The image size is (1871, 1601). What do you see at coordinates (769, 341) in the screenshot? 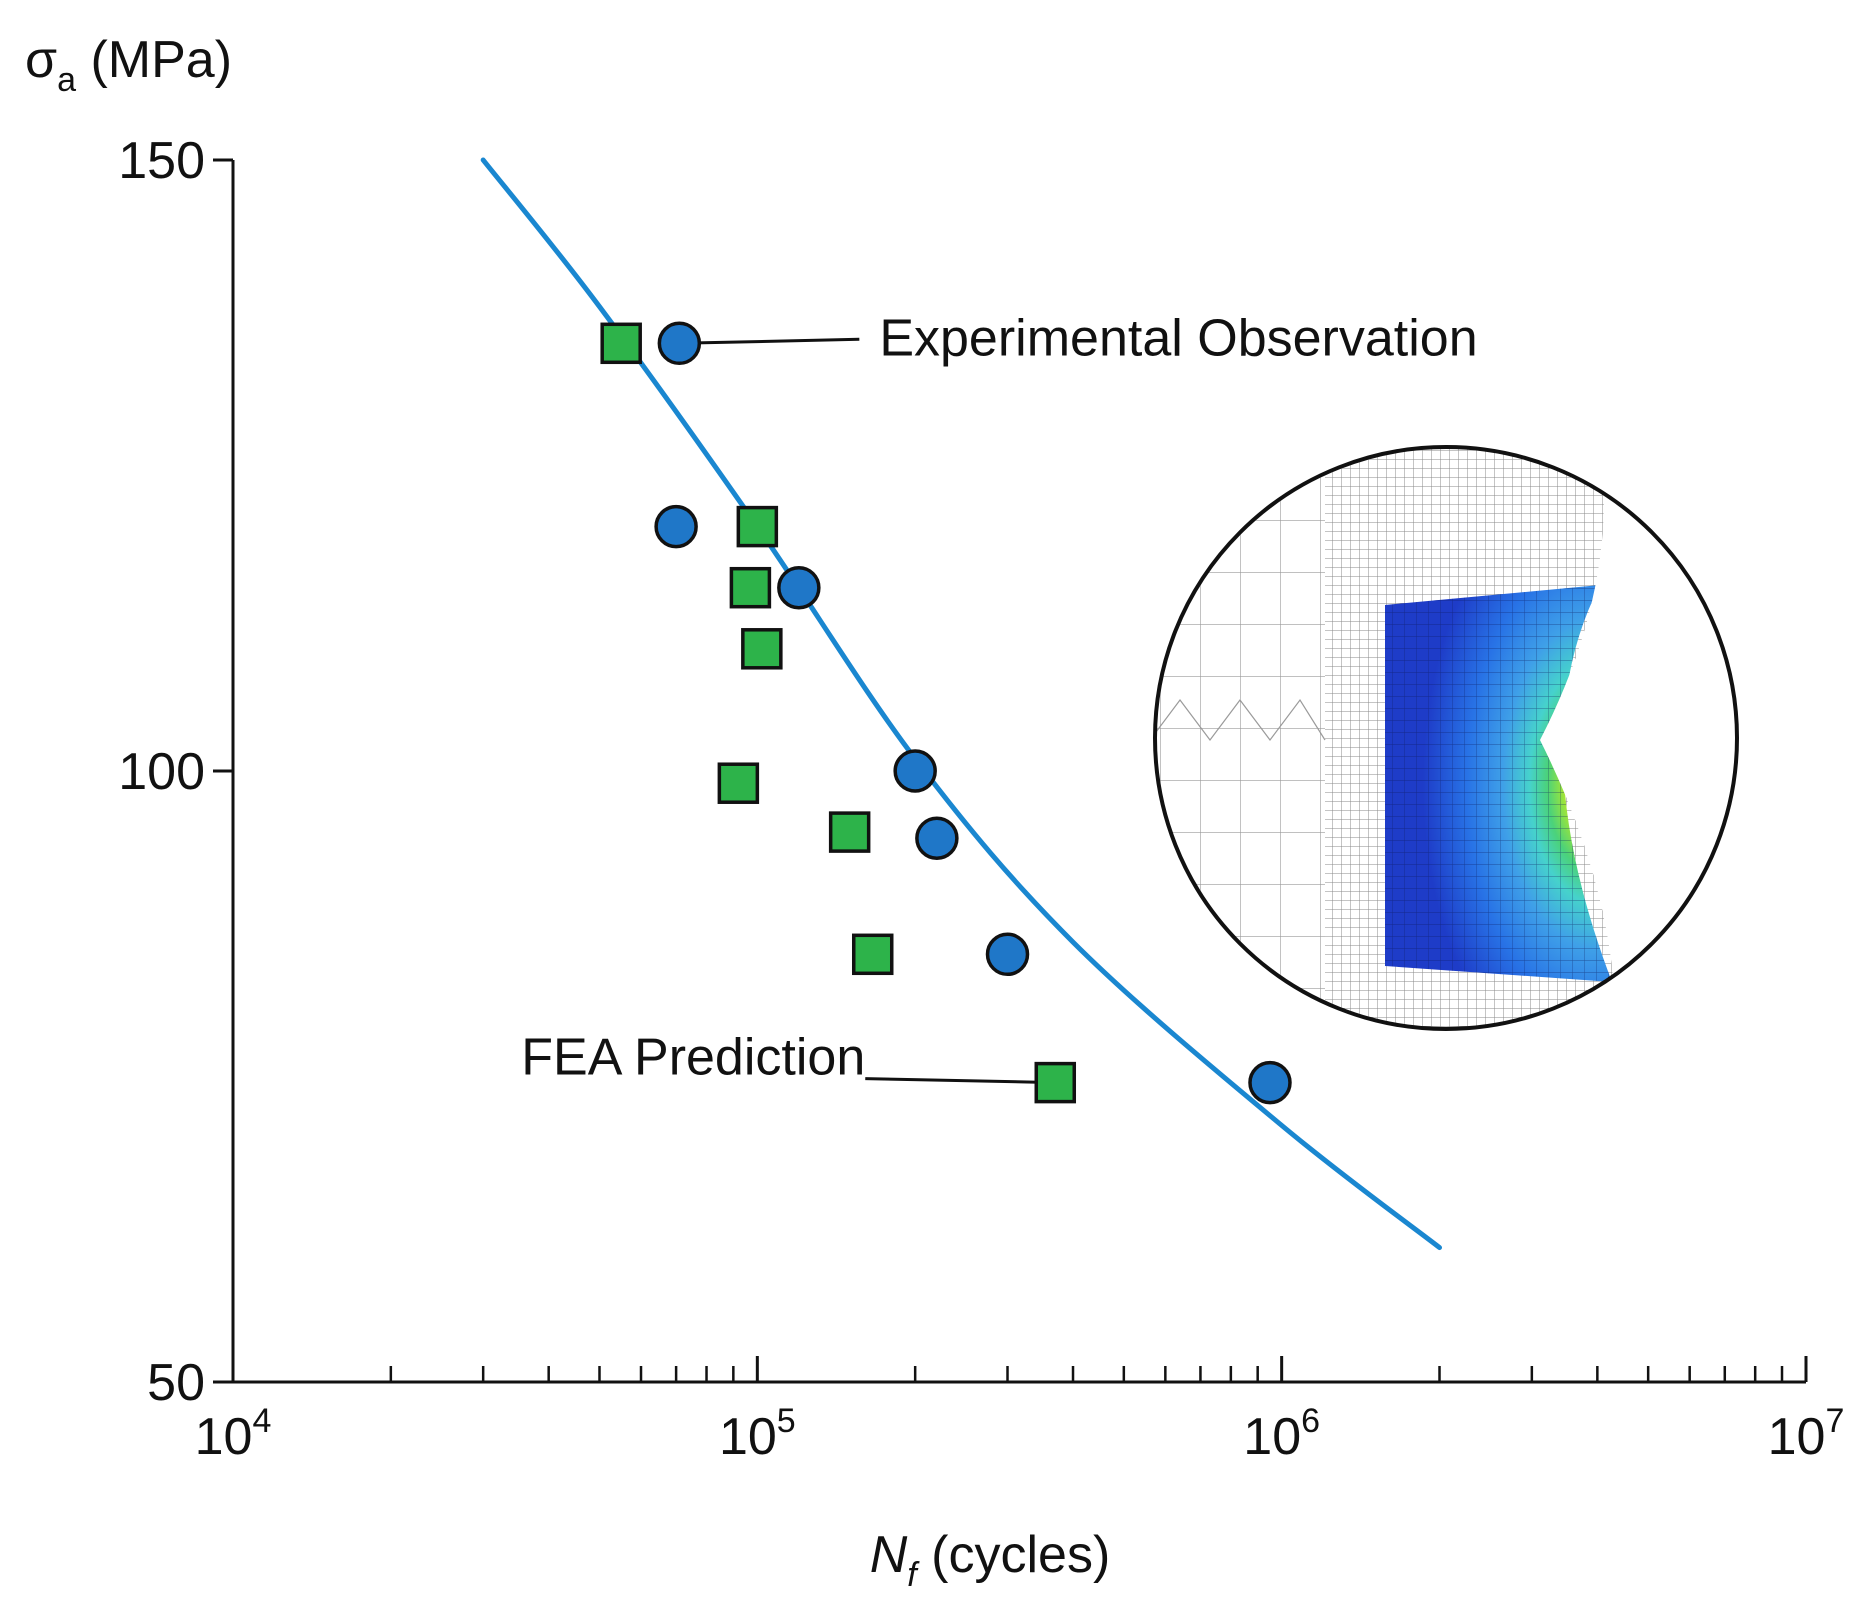
I see `annotation-leader-experimental` at bounding box center [769, 341].